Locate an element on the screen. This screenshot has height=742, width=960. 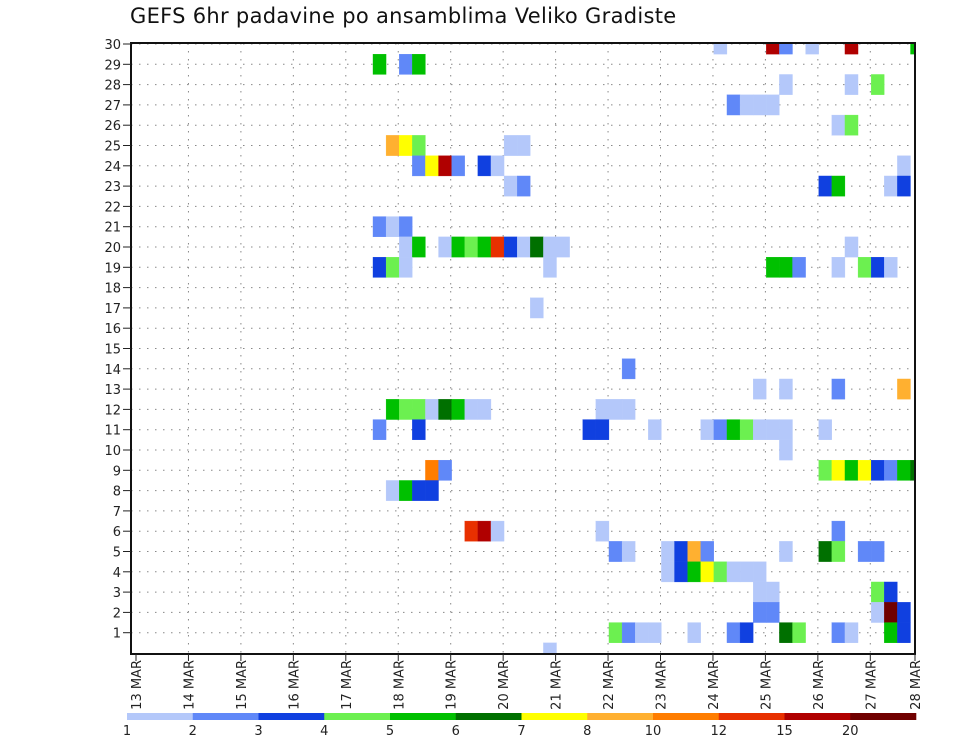
legend-label: 12 is located at coordinates (718, 731).